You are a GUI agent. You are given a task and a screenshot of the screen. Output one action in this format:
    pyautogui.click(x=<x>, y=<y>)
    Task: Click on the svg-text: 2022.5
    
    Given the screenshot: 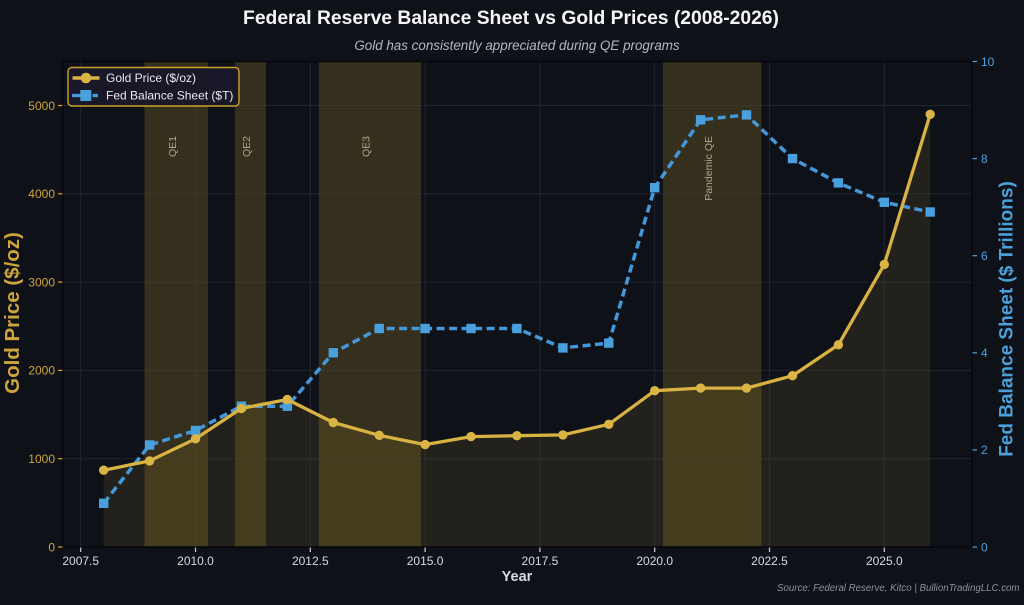 What is the action you would take?
    pyautogui.click(x=769, y=561)
    